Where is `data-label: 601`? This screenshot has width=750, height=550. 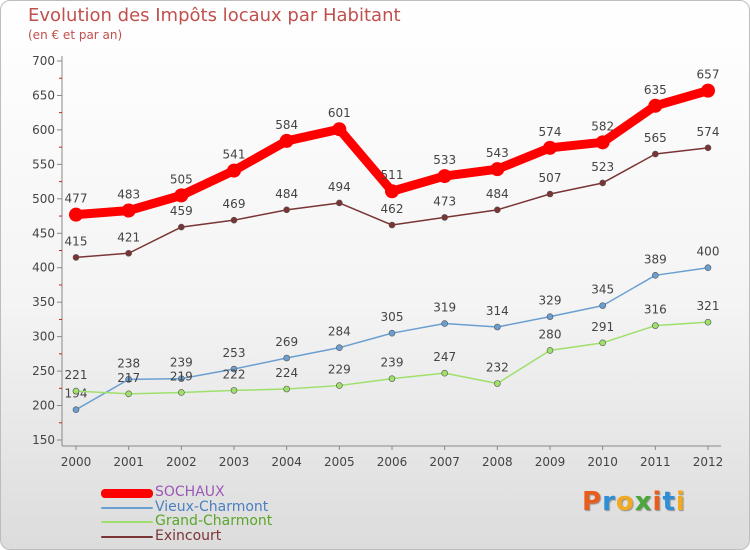
data-label: 601 is located at coordinates (339, 113).